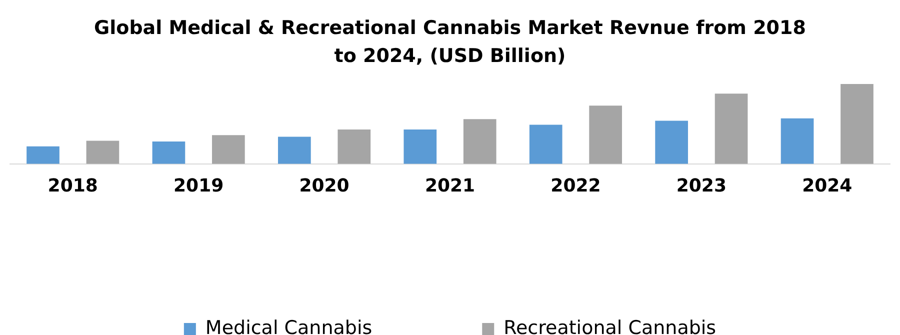 This screenshot has width=900, height=335. Describe the element at coordinates (575, 185) in the screenshot. I see `x-tick-label: 2022` at that location.